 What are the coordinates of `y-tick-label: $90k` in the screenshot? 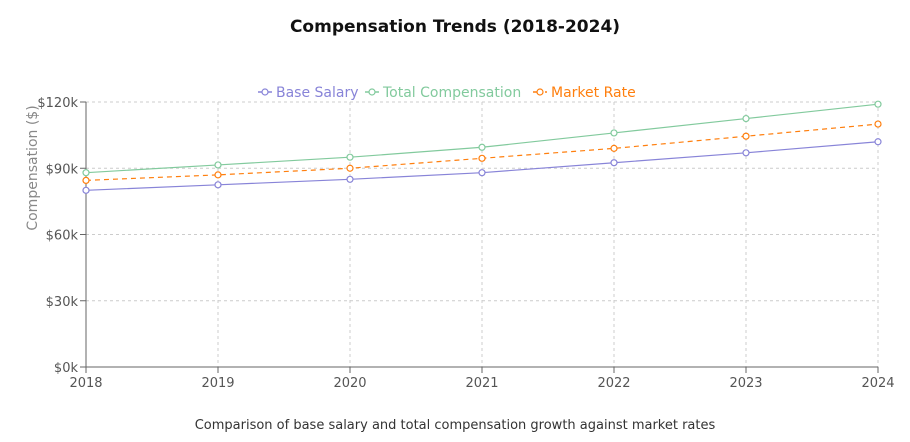 It's located at (62, 169).